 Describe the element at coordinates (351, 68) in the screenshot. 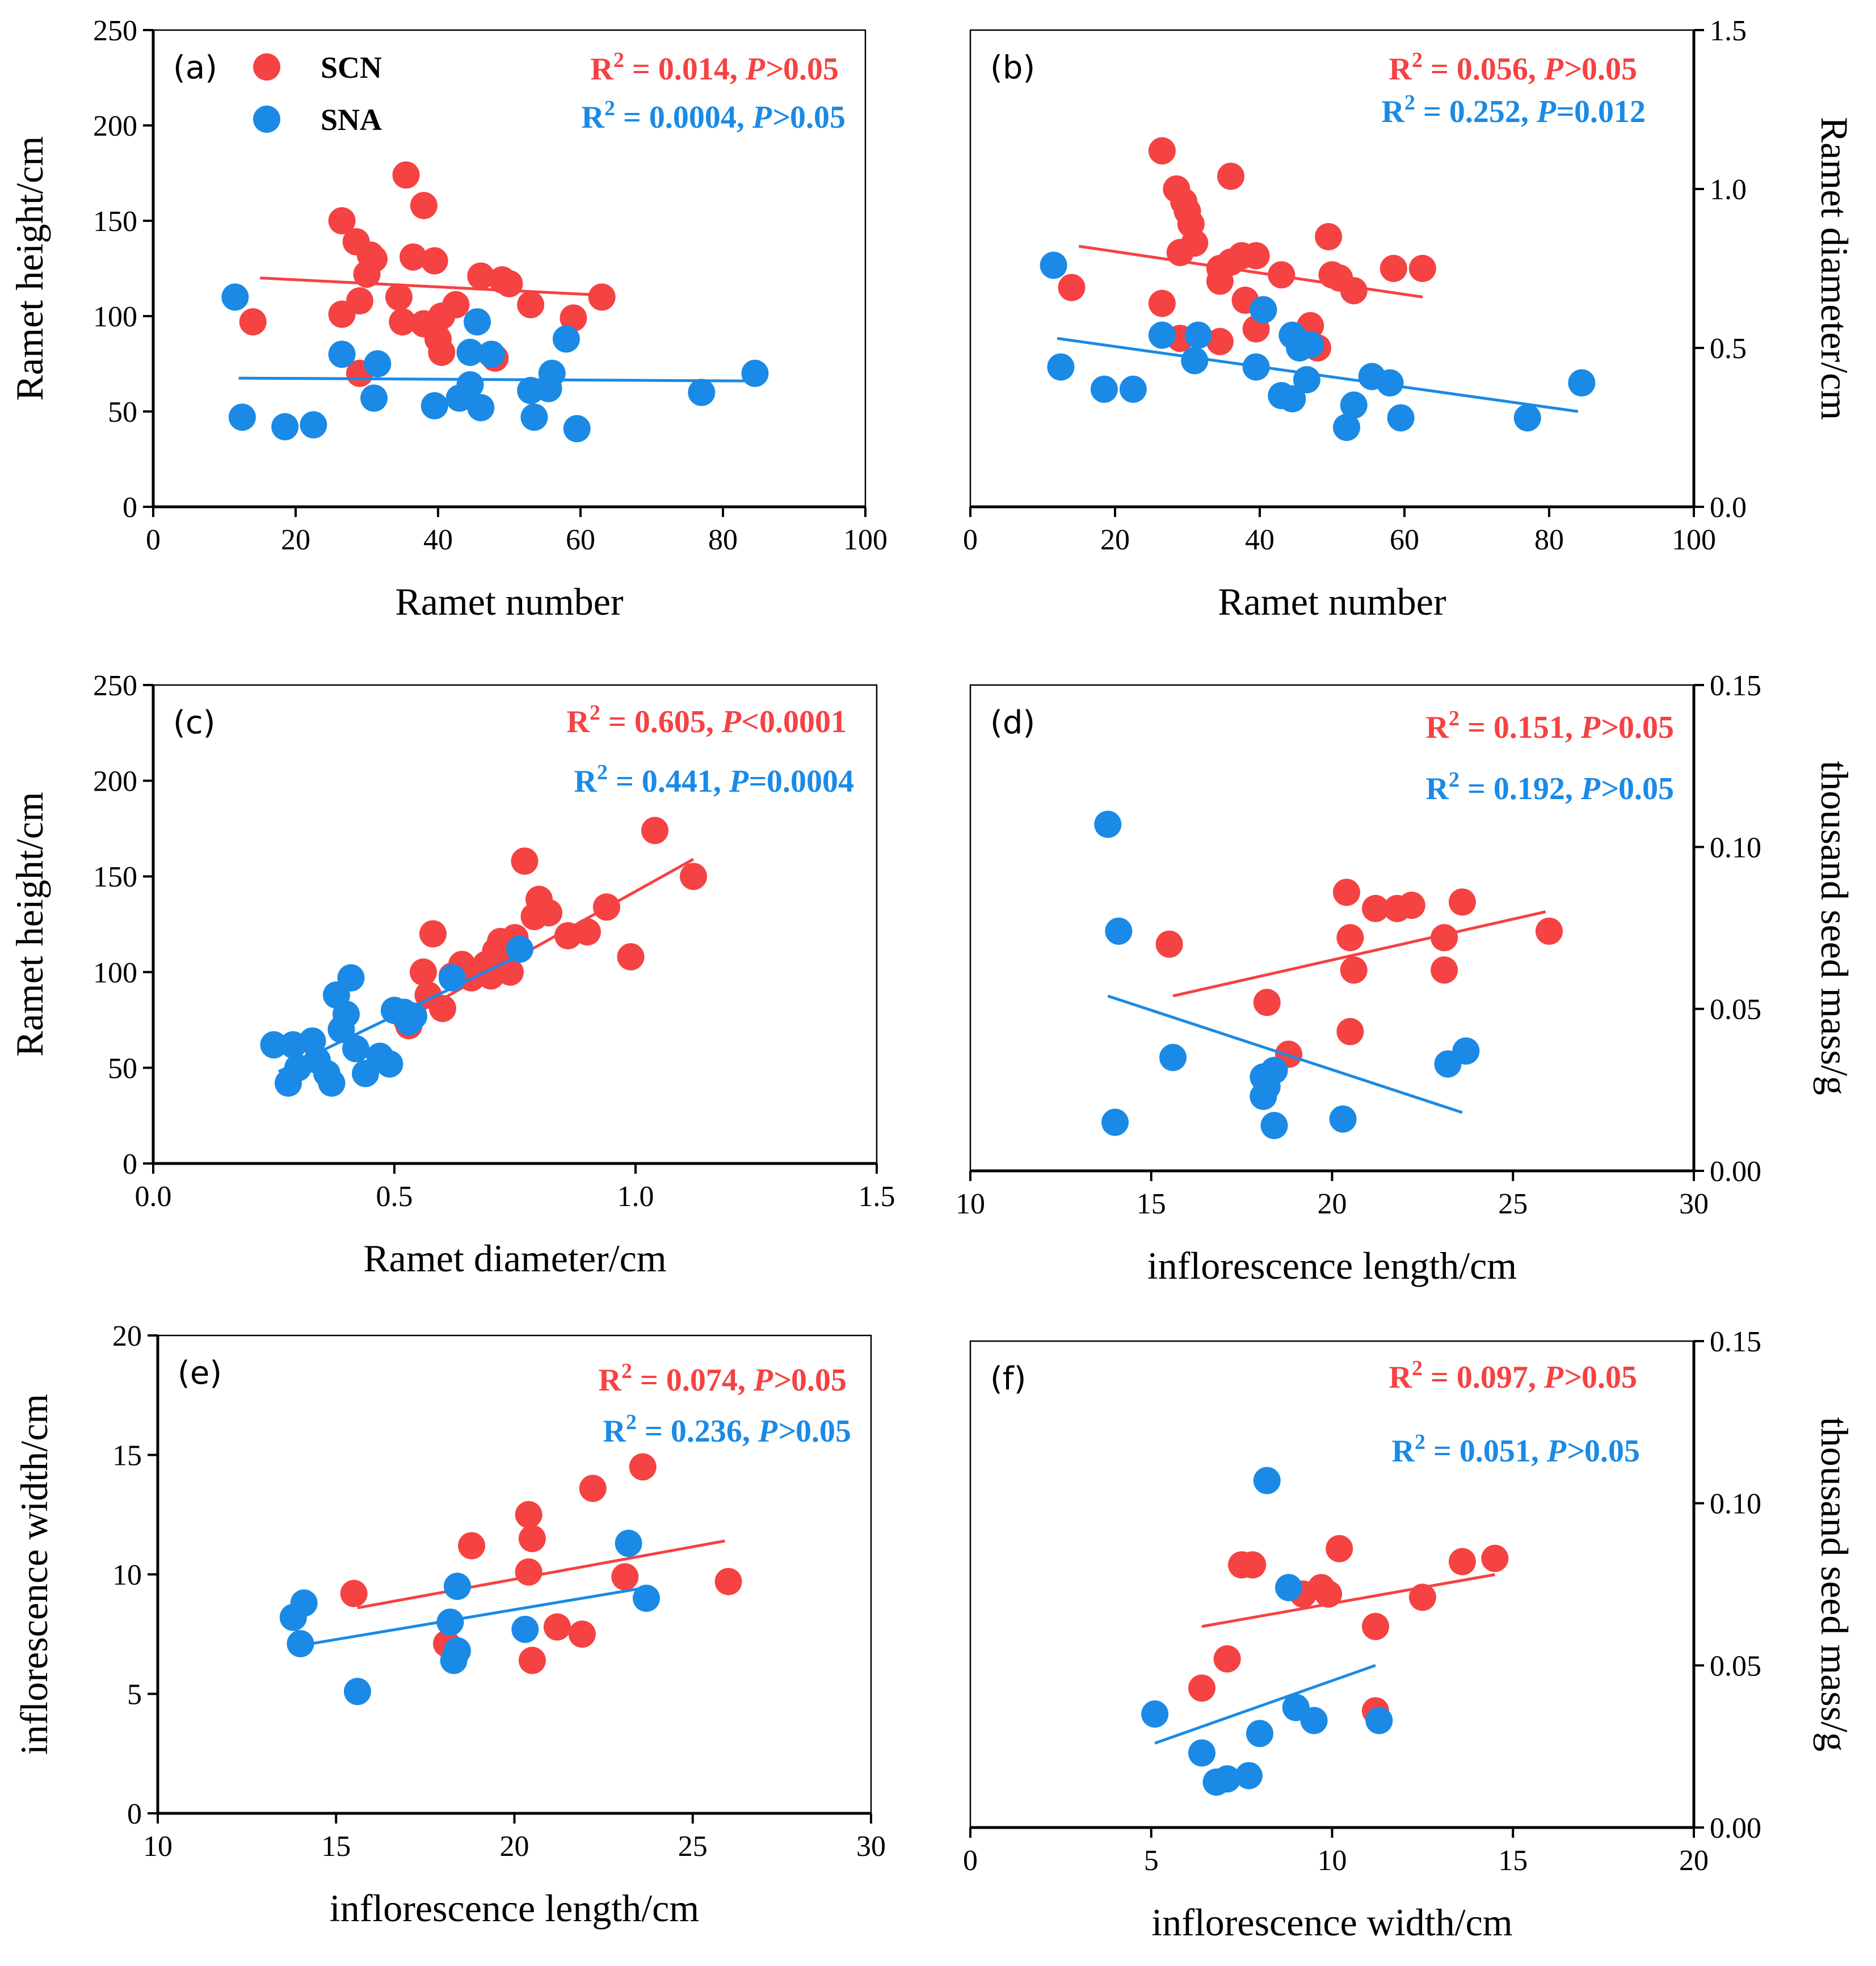

I see `legend-label-scn: SCN` at that location.